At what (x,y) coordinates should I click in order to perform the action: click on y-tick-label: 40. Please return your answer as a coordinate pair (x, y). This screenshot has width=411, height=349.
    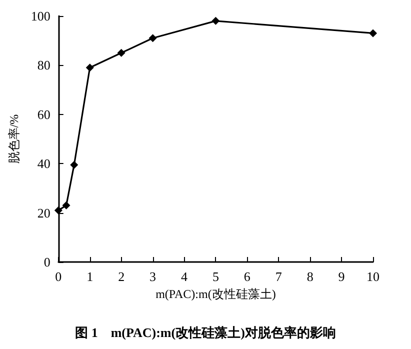
    Looking at the image, I should click on (43, 164).